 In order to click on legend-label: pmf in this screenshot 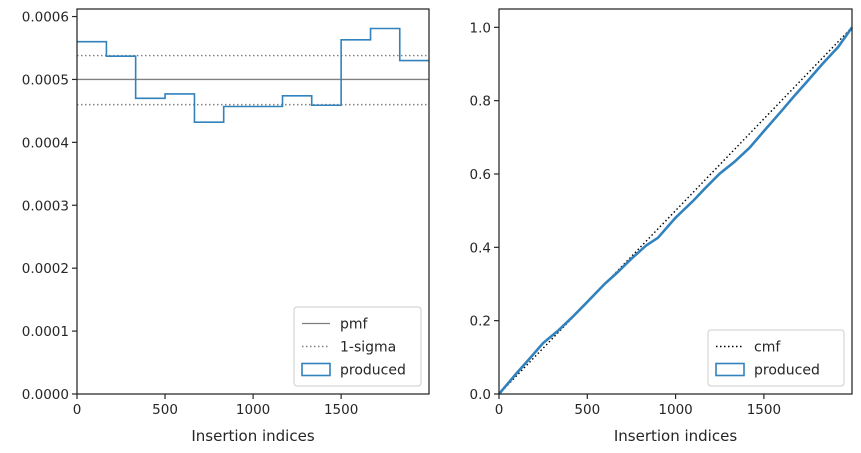, I will do `click(354, 325)`.